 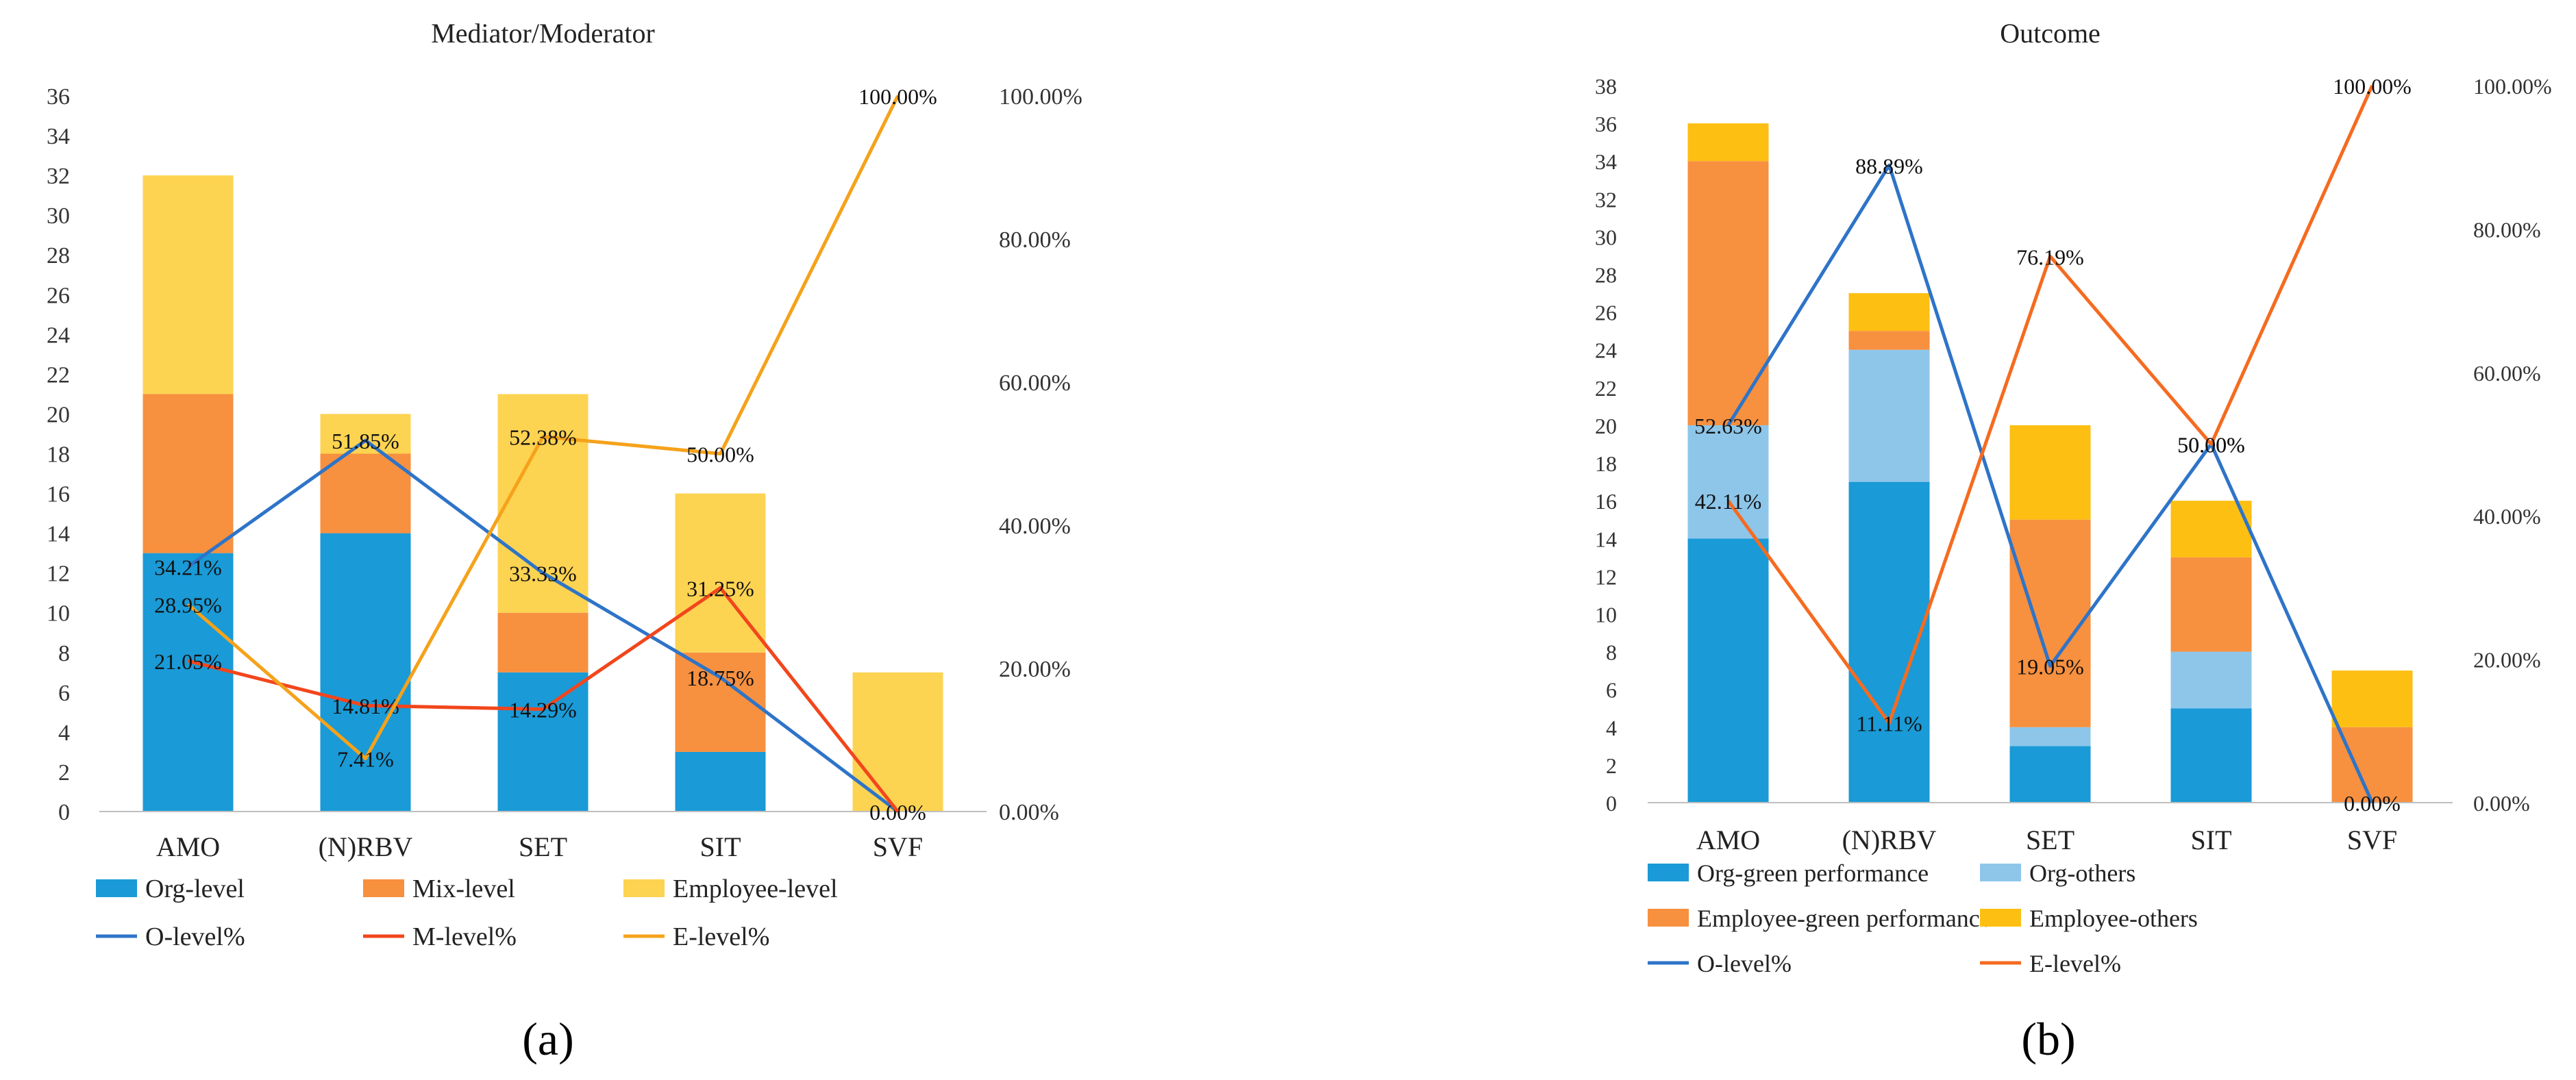 I want to click on y-tick-label: 18, so click(x=58, y=455).